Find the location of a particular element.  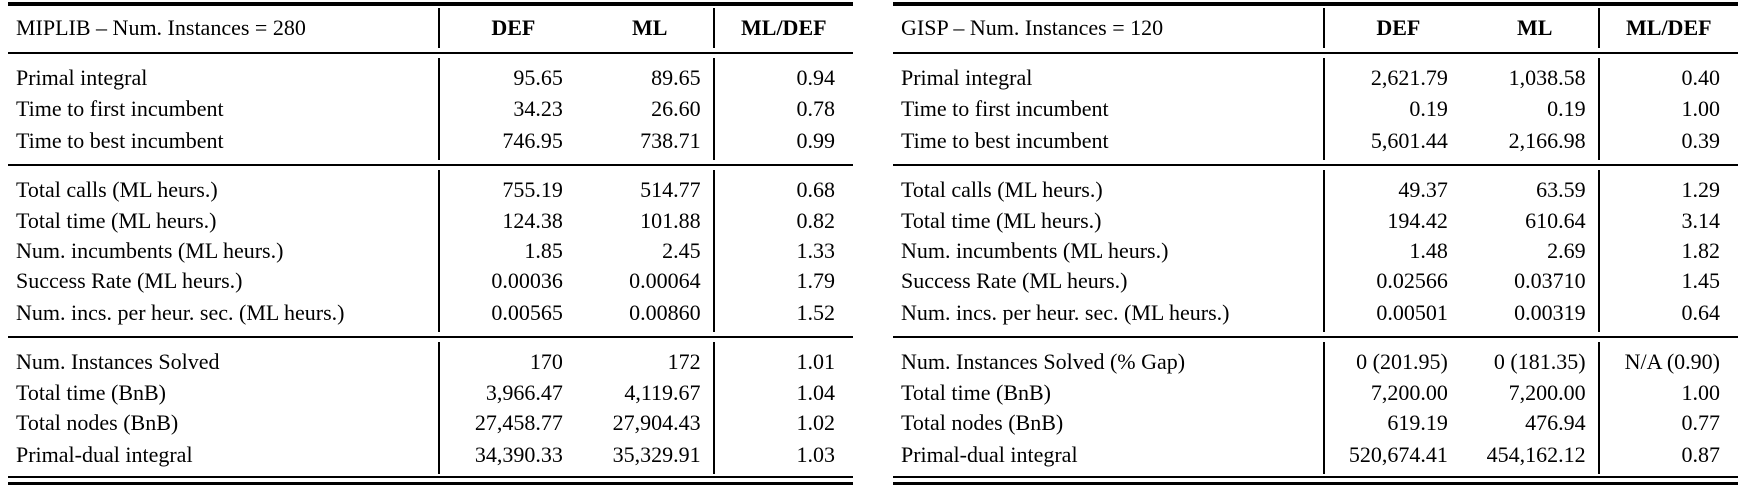

ml-def-ratio-value: 1.01 is located at coordinates (782, 360).